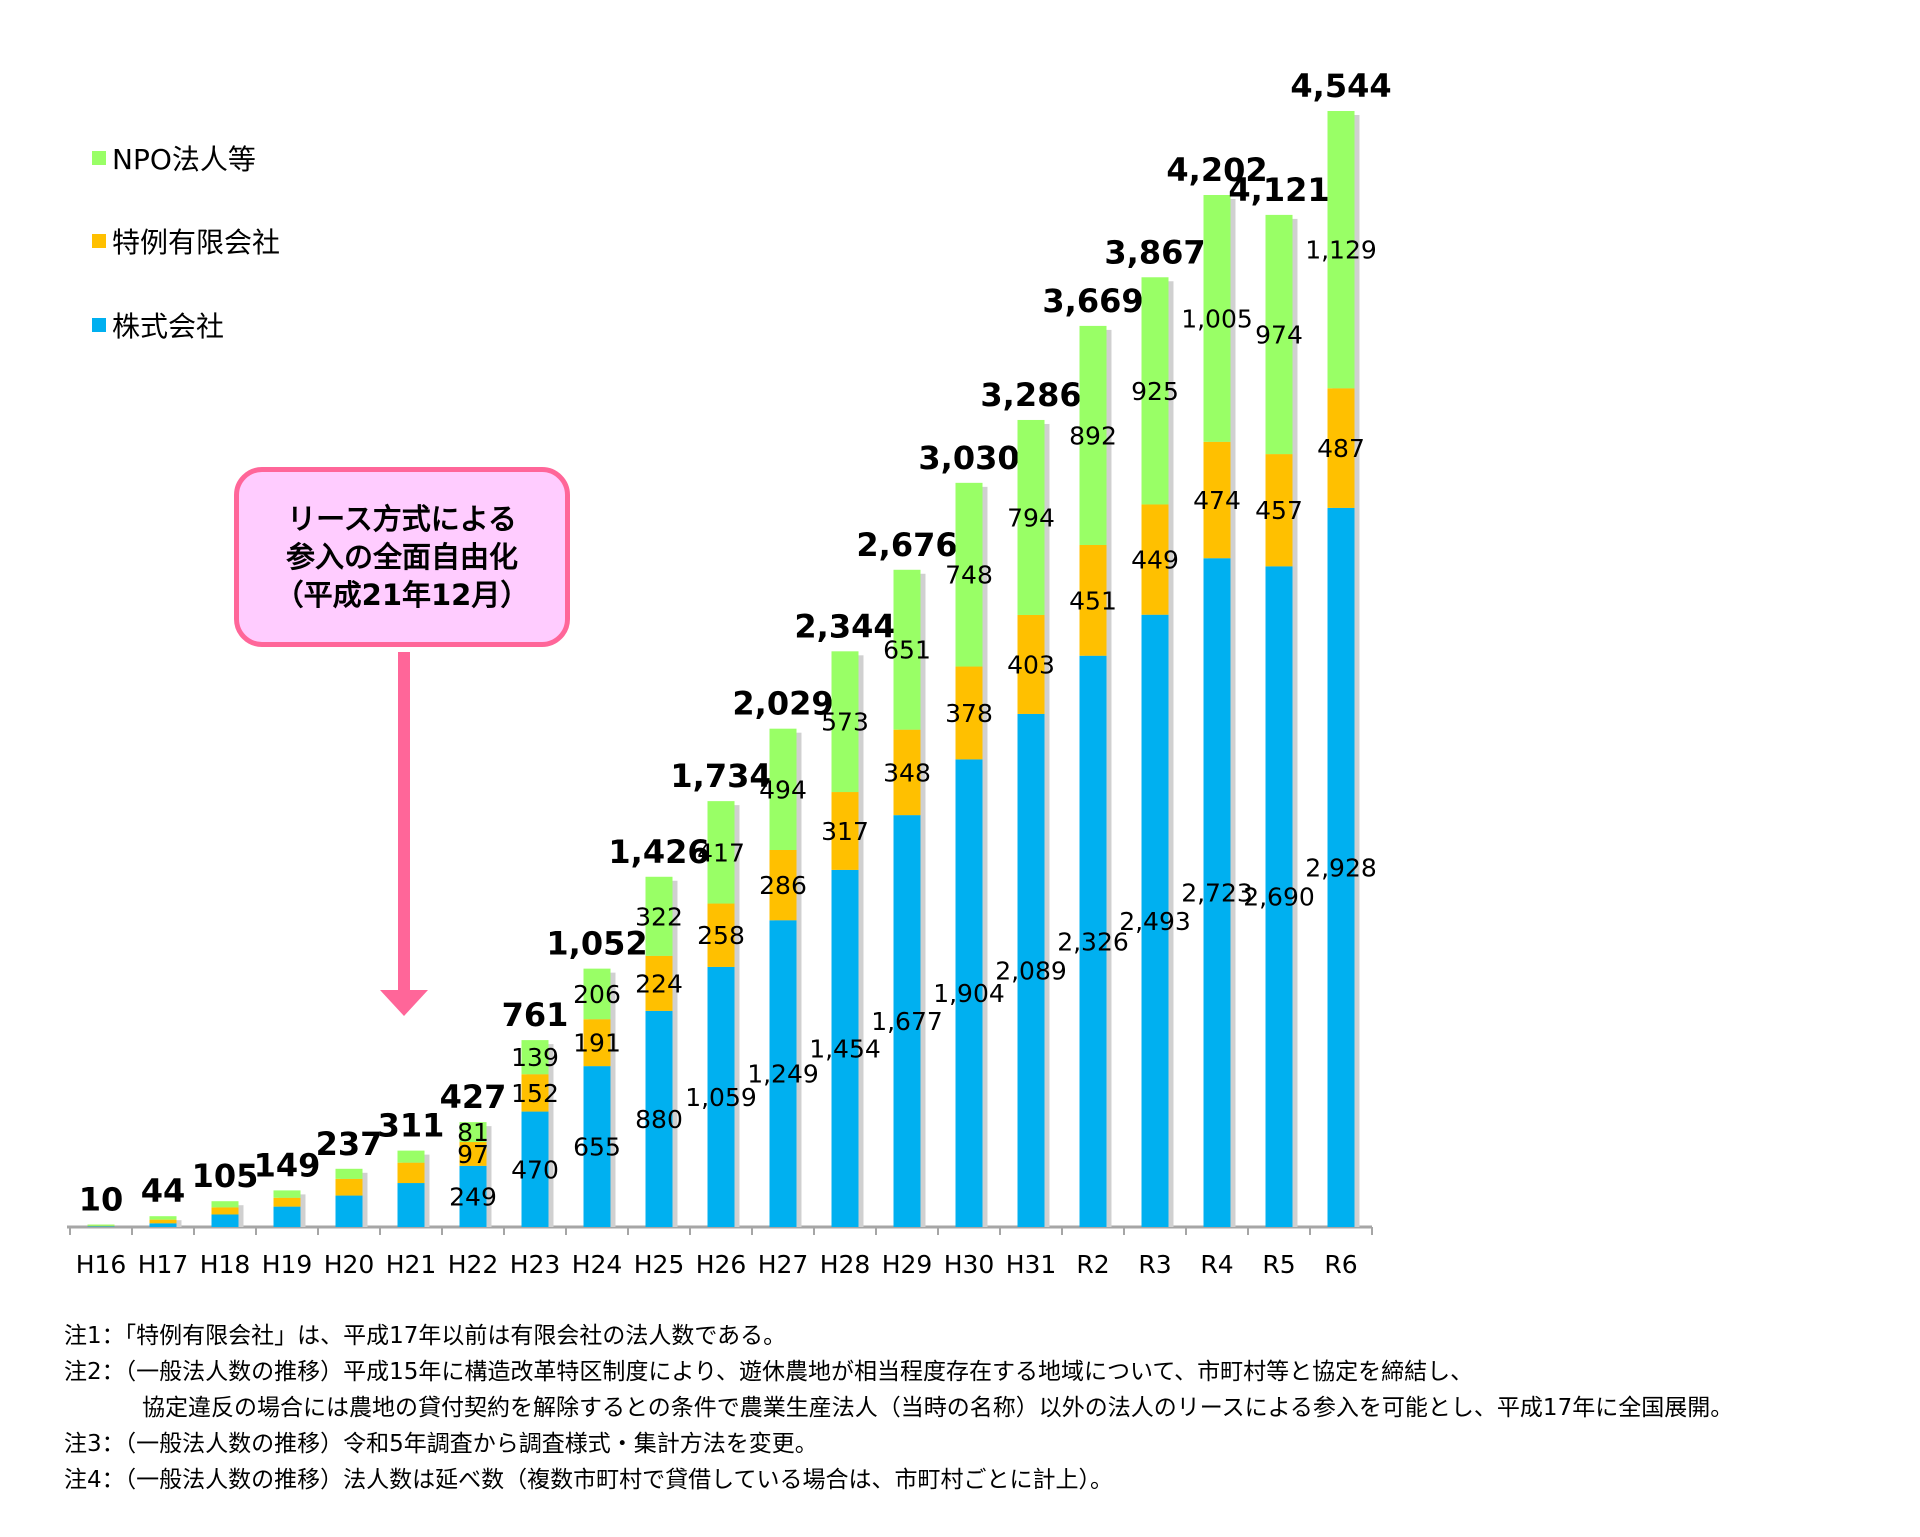 This screenshot has width=1920, height=1537. What do you see at coordinates (721, 852) in the screenshot?
I see `data-label-npo: 417` at bounding box center [721, 852].